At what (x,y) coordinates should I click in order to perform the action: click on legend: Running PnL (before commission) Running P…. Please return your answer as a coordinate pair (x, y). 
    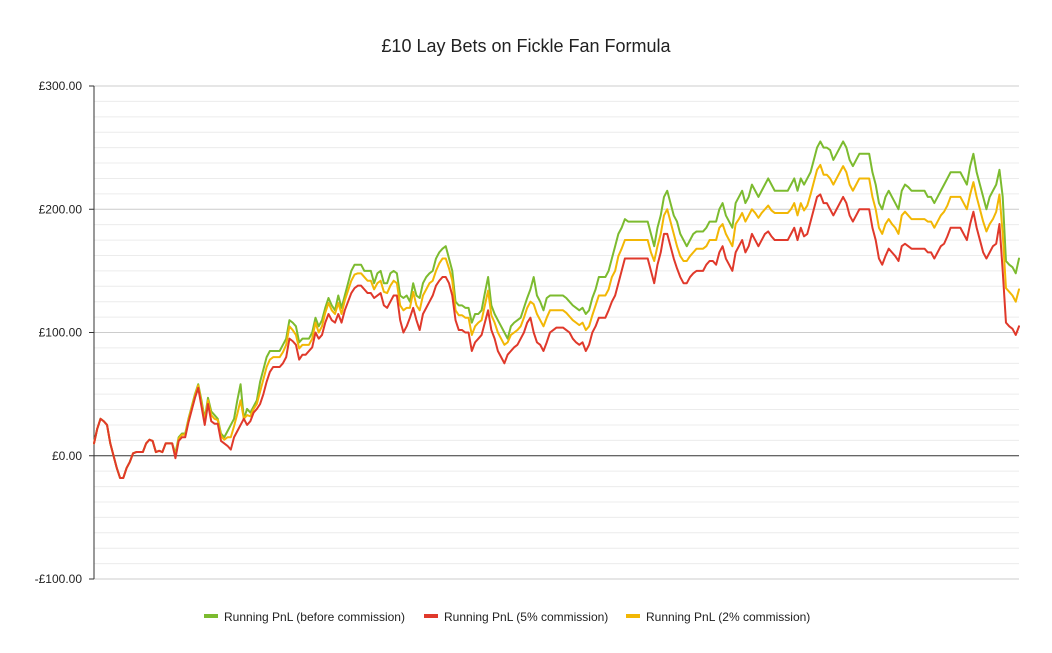
    Looking at the image, I should click on (507, 617).